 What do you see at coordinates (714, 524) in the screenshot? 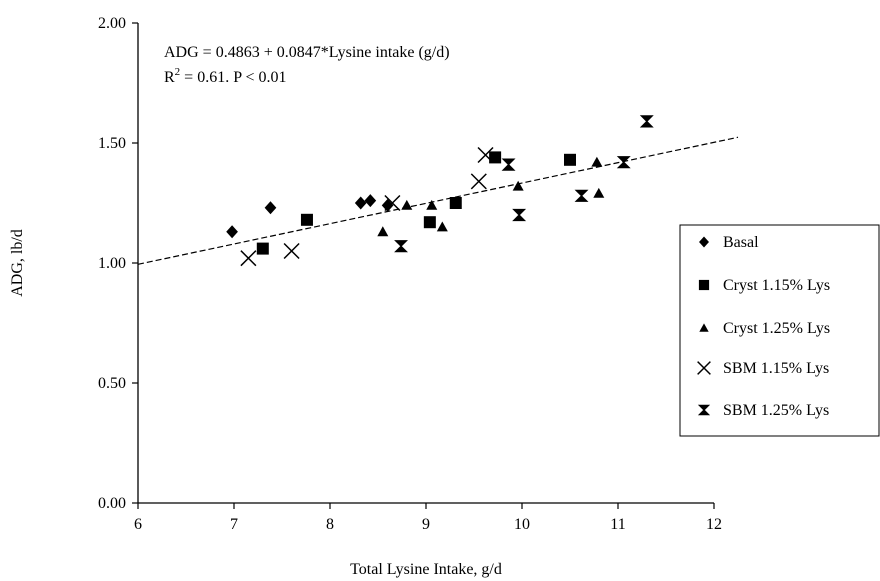
I see `x-tick-label: 12` at bounding box center [714, 524].